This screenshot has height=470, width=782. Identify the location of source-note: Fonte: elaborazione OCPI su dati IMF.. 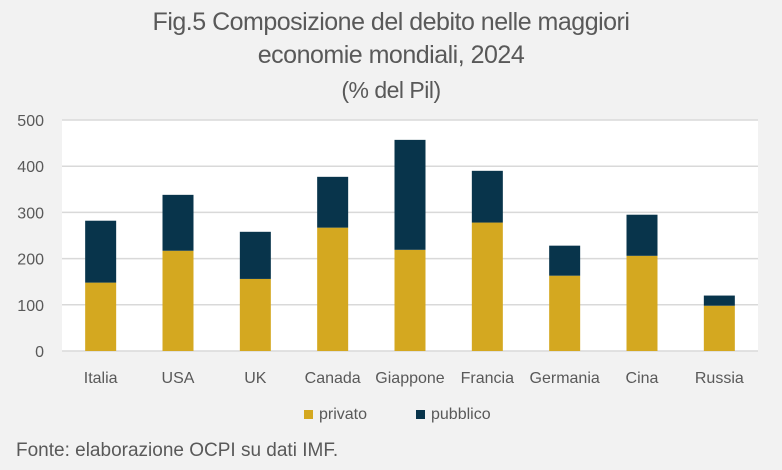
(177, 450).